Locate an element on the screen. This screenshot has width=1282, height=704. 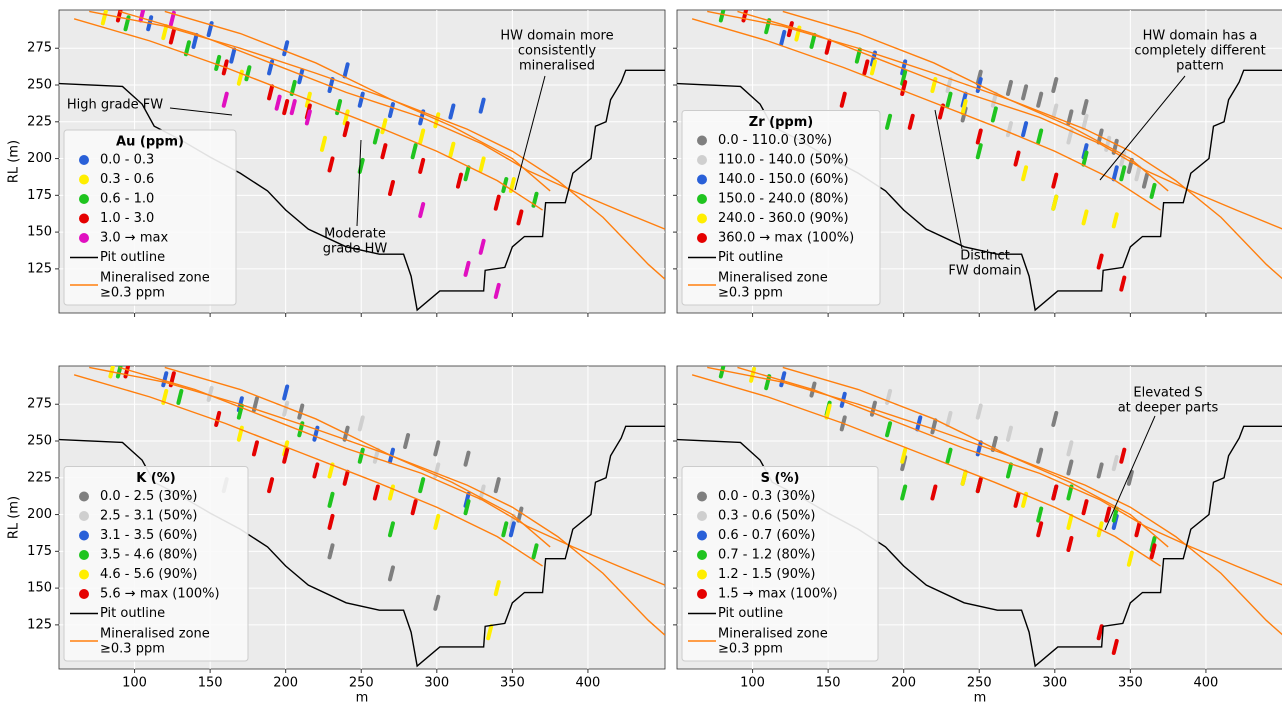
annotation: grade HW is located at coordinates (355, 249).